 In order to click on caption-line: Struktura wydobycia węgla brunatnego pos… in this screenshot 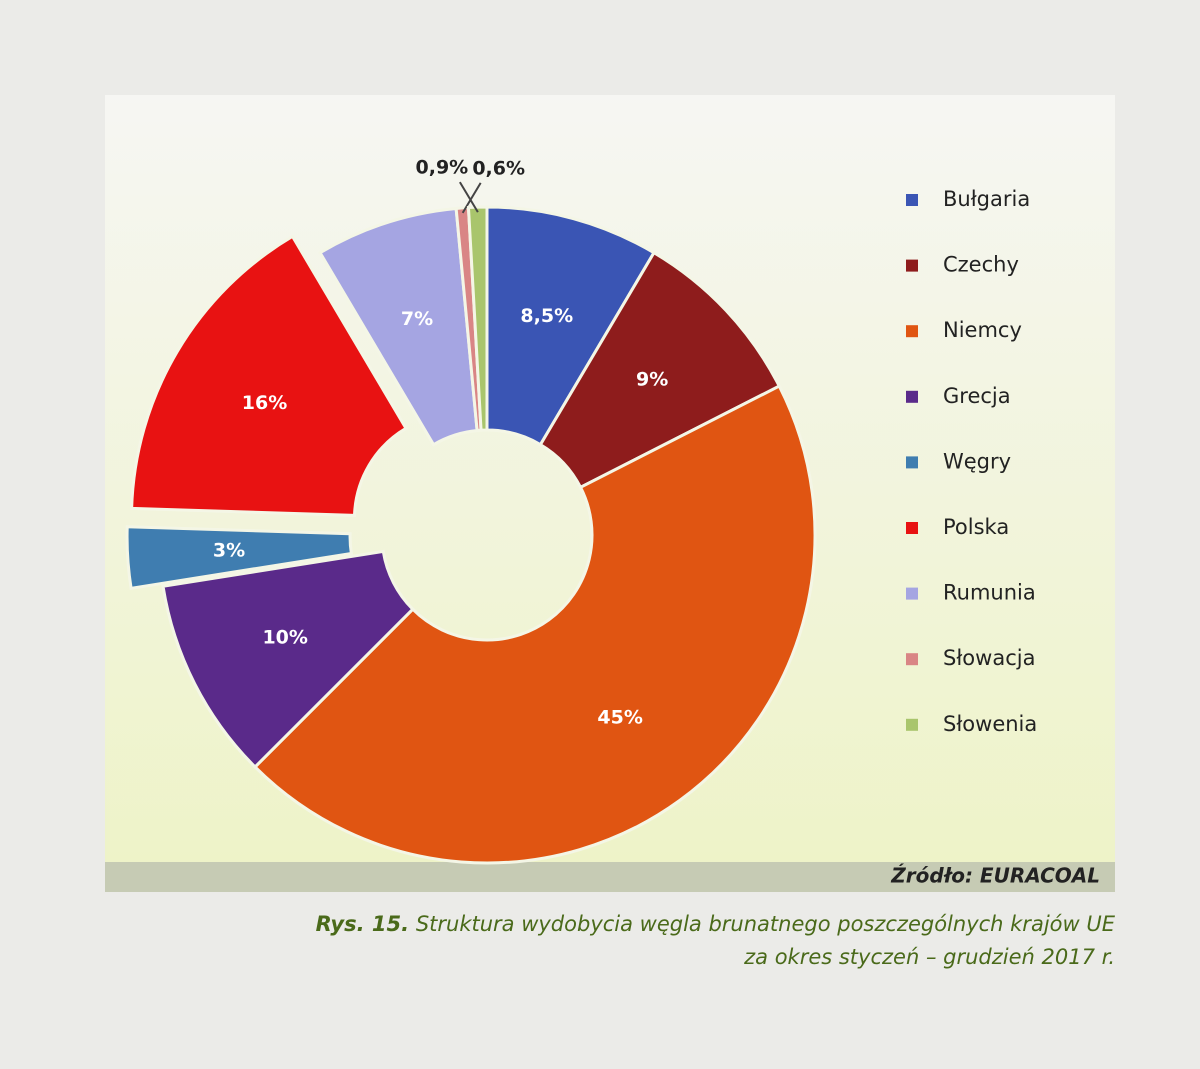, I will do `click(766, 924)`.